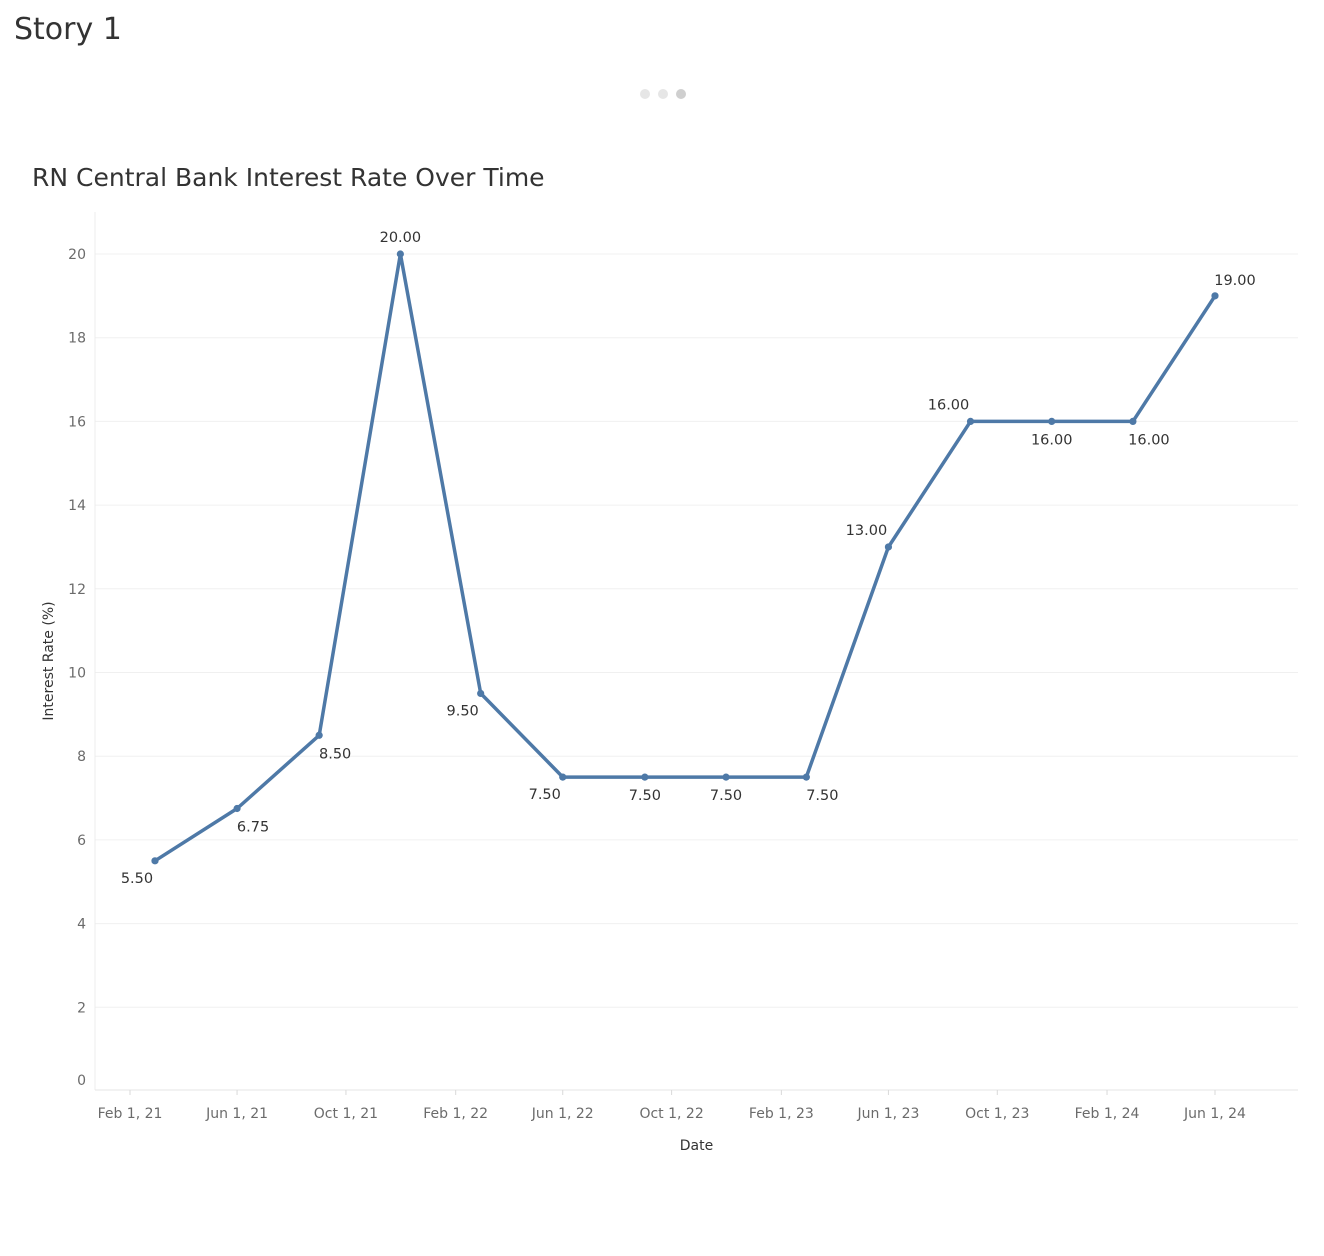  What do you see at coordinates (781, 1114) in the screenshot?
I see `x-tick-label: Feb 1, 23` at bounding box center [781, 1114].